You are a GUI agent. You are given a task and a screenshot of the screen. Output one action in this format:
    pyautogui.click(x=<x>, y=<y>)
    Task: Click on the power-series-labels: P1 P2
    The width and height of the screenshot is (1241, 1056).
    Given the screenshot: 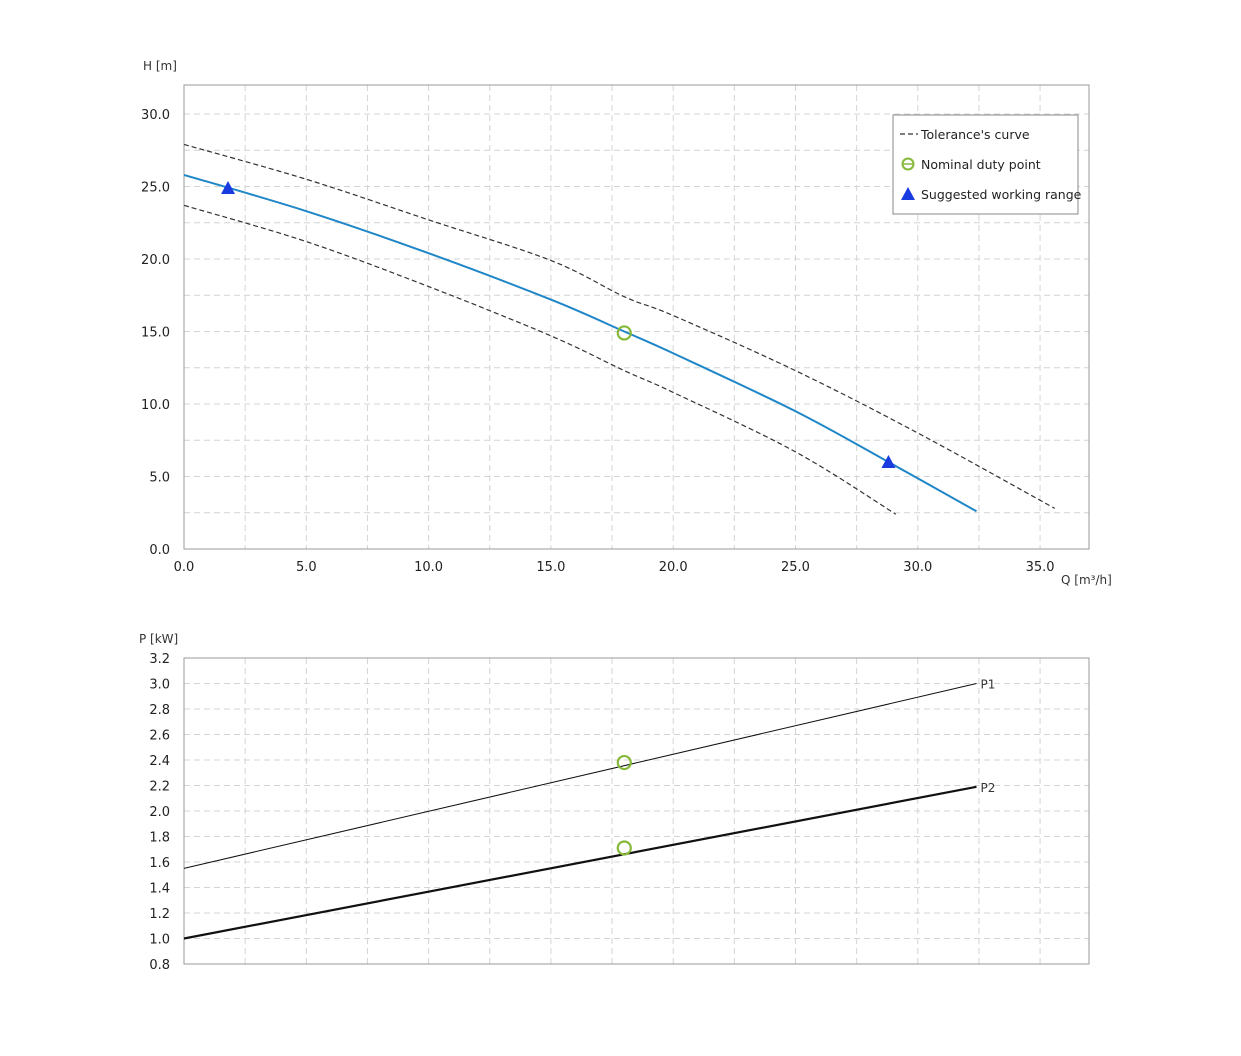 What is the action you would take?
    pyautogui.click(x=987, y=736)
    